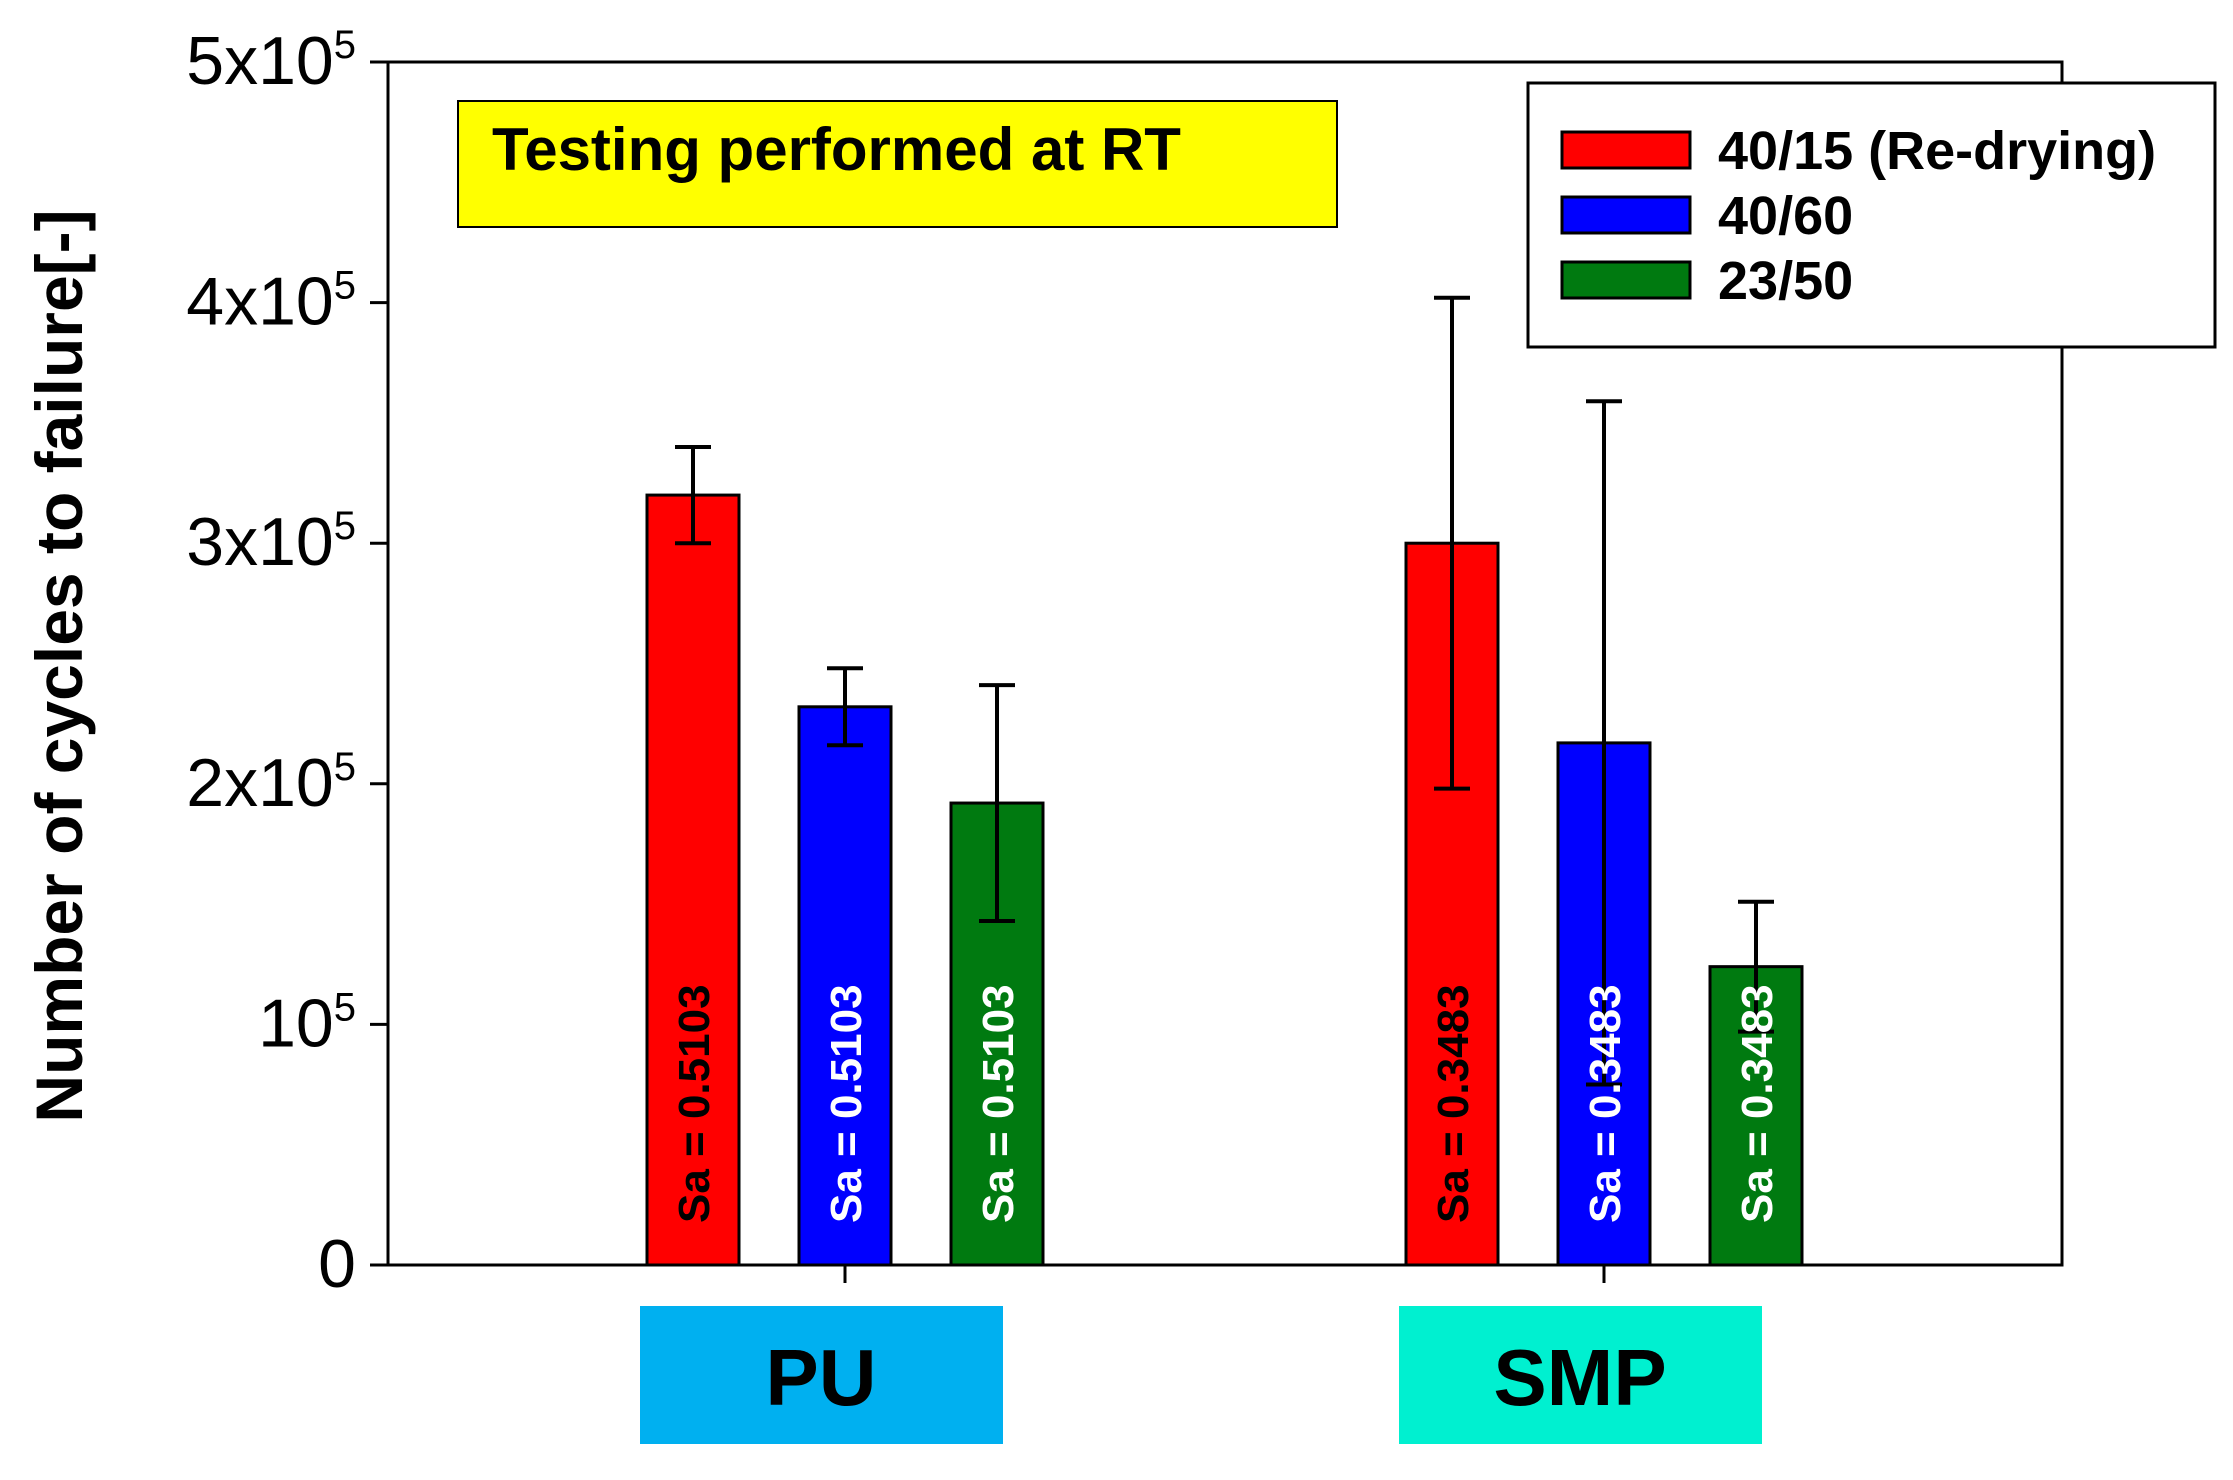  I want to click on y-tick-label: 3x105, so click(271, 542).